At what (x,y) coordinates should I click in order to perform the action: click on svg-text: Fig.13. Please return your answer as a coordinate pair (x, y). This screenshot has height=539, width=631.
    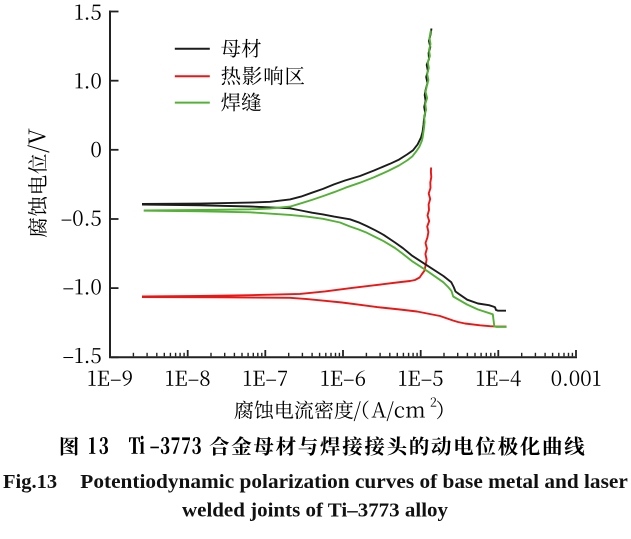
    Looking at the image, I should click on (30, 482).